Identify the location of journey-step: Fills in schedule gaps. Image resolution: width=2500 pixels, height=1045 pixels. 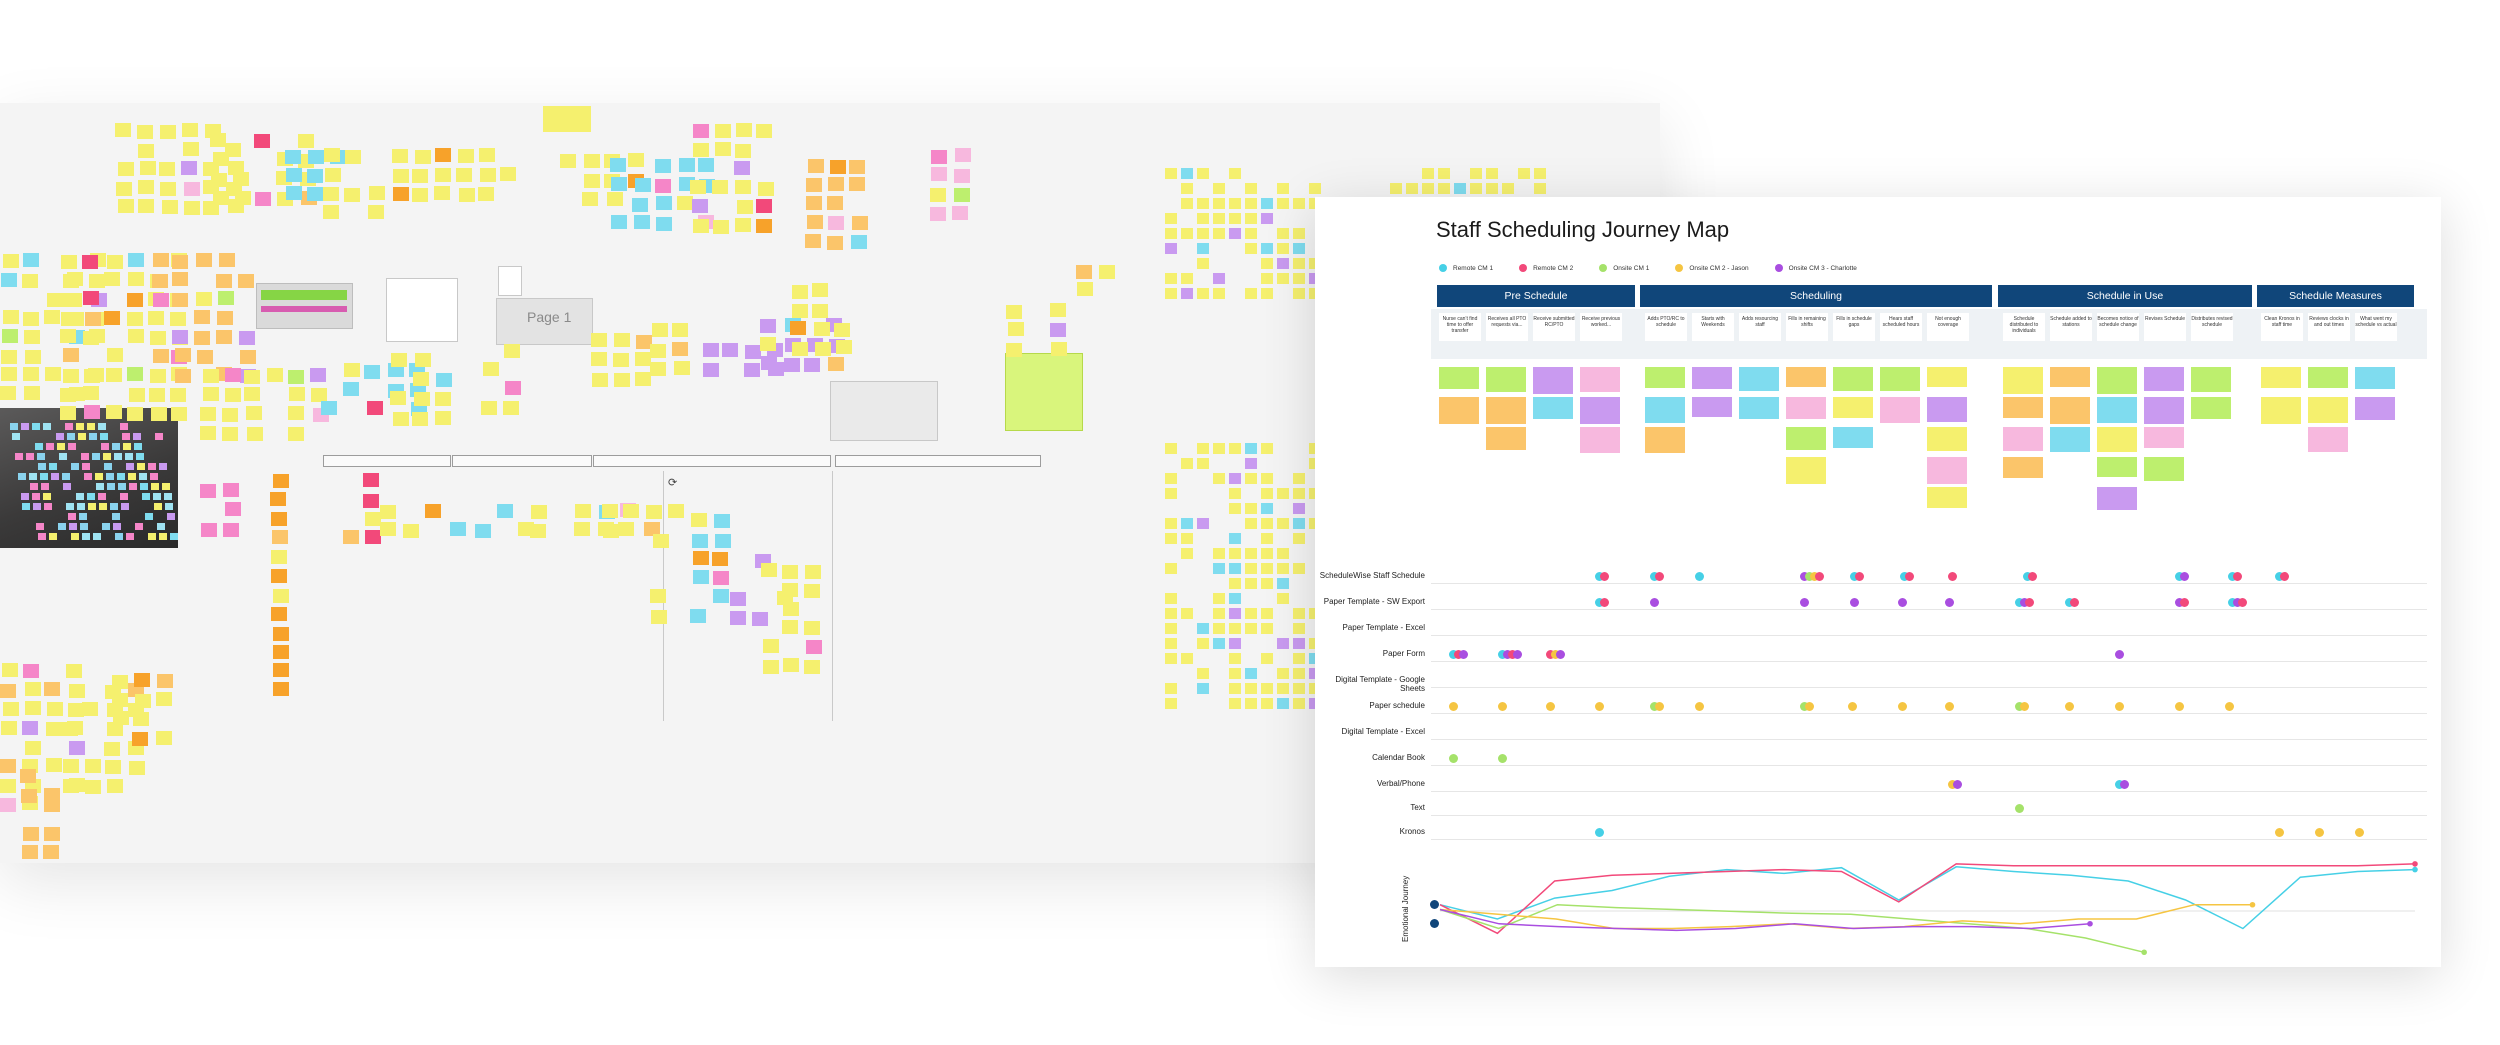
(1854, 327).